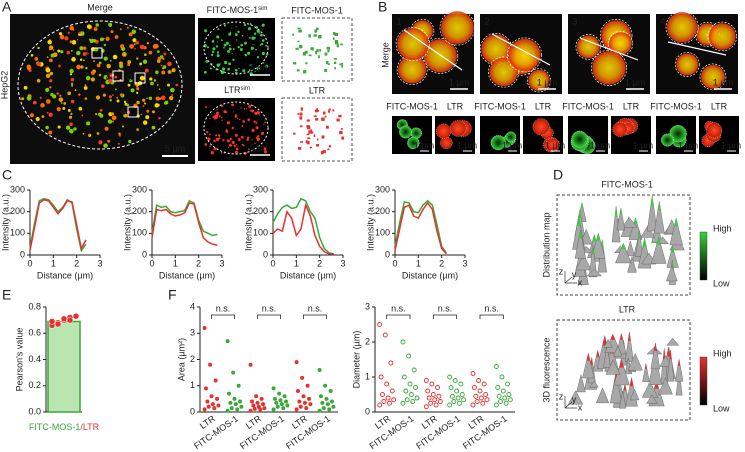 Image resolution: width=745 pixels, height=452 pixels. What do you see at coordinates (367, 411) in the screenshot?
I see `y-tick-label: 0` at bounding box center [367, 411].